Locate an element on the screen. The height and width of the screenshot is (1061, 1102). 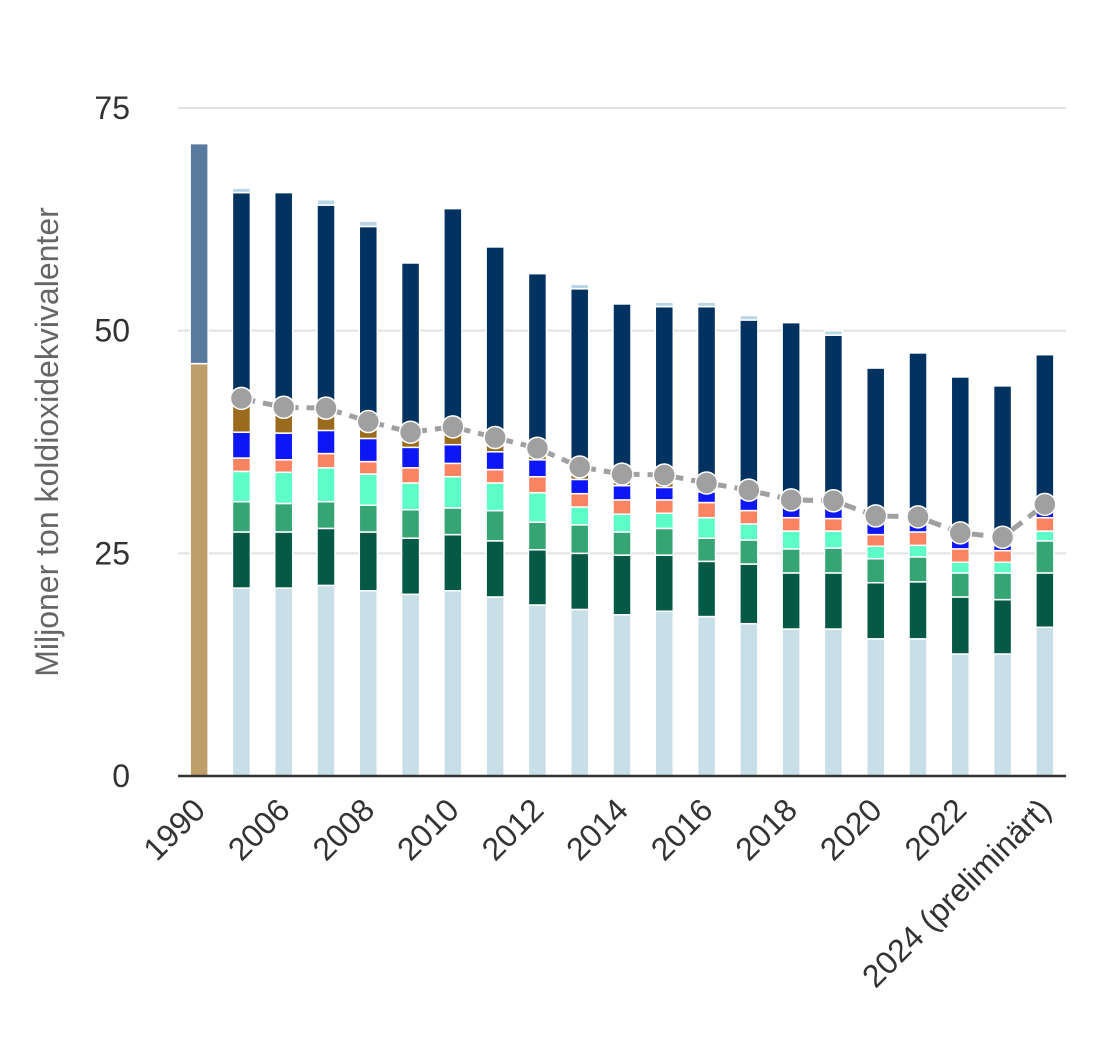
x-tick-label: 1990 is located at coordinates (174, 829).